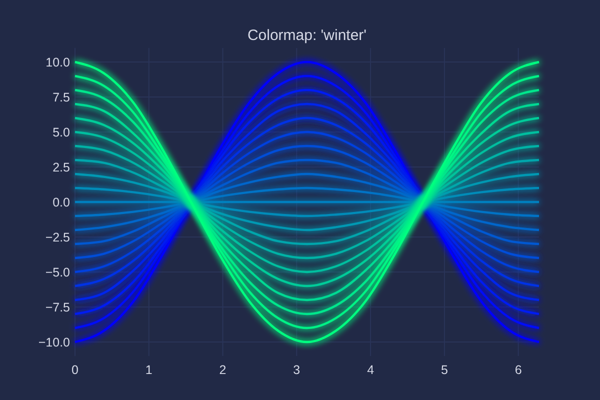 This screenshot has width=600, height=400. What do you see at coordinates (54, 342) in the screenshot?
I see `y-tick-label: −10.0` at bounding box center [54, 342].